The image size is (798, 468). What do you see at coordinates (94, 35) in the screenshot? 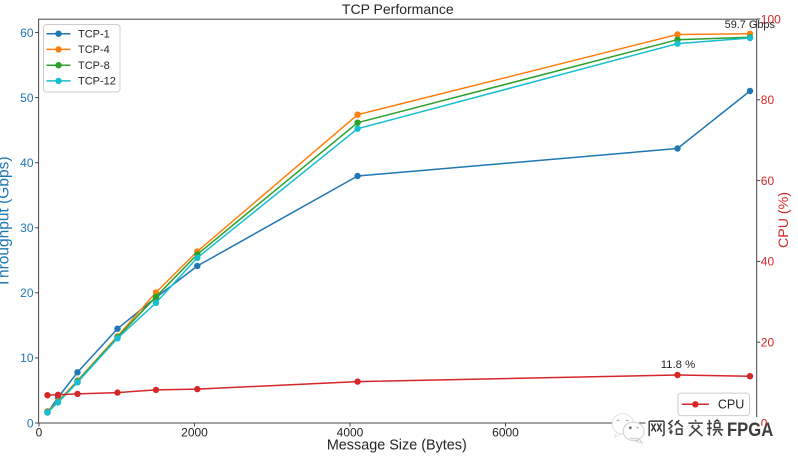
I see `svg-text: TCP-1` at bounding box center [94, 35].